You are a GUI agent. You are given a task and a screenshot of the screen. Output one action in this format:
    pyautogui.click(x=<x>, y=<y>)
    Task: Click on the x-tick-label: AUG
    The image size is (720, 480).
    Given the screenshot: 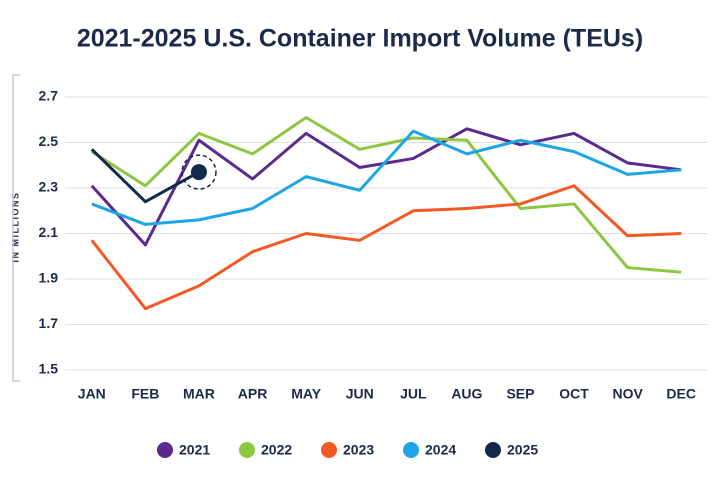 What is the action you would take?
    pyautogui.click(x=466, y=394)
    